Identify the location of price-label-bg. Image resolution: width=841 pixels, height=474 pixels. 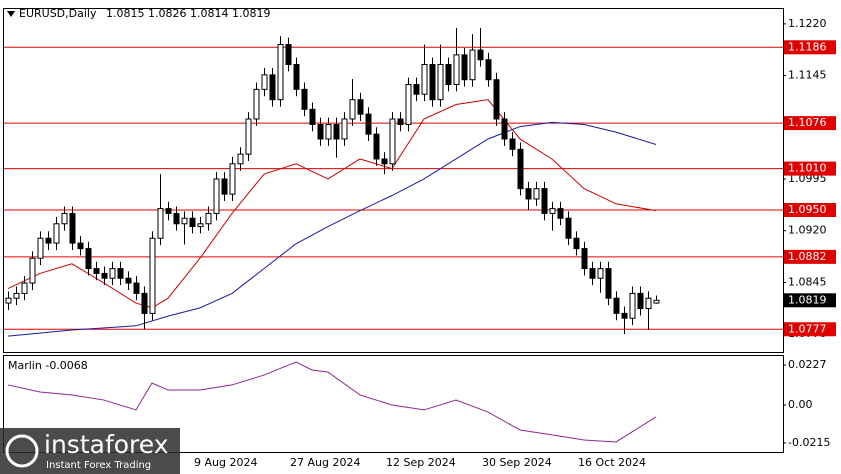
(810, 300).